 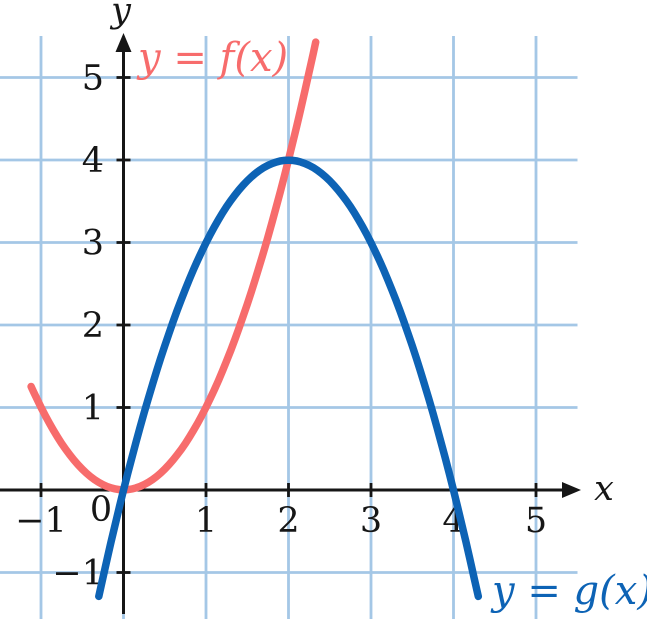 I want to click on y-axis-label: y, so click(x=120, y=15).